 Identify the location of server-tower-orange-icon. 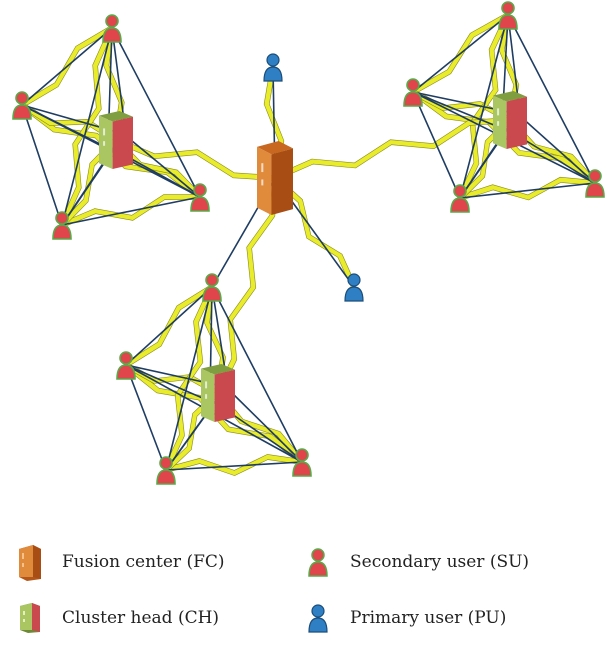
(30, 562).